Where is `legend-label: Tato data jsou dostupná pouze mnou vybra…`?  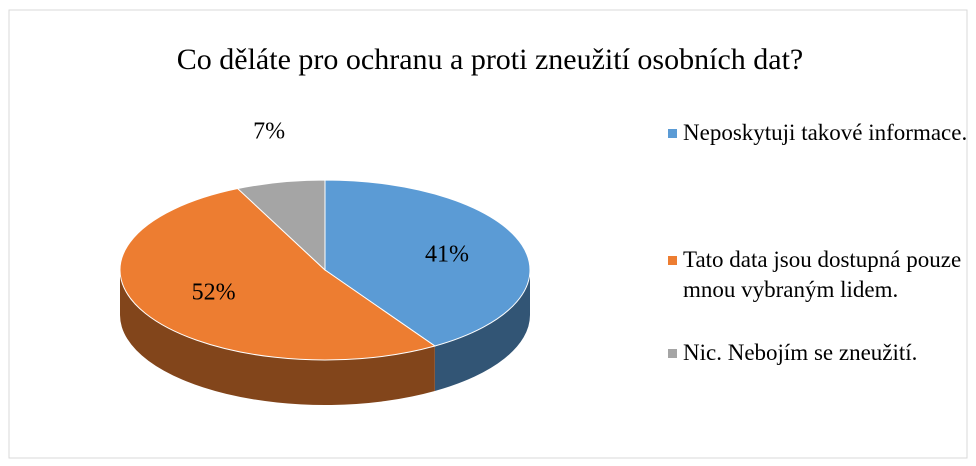 legend-label: Tato data jsou dostupná pouze mnou vybra… is located at coordinates (822, 274).